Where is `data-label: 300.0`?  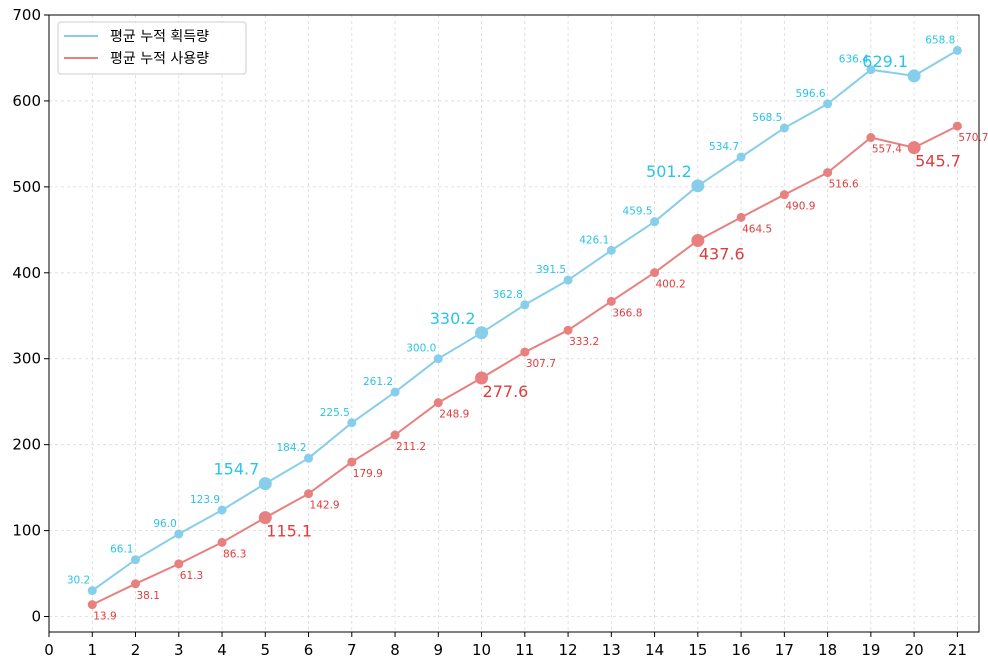 data-label: 300.0 is located at coordinates (421, 349).